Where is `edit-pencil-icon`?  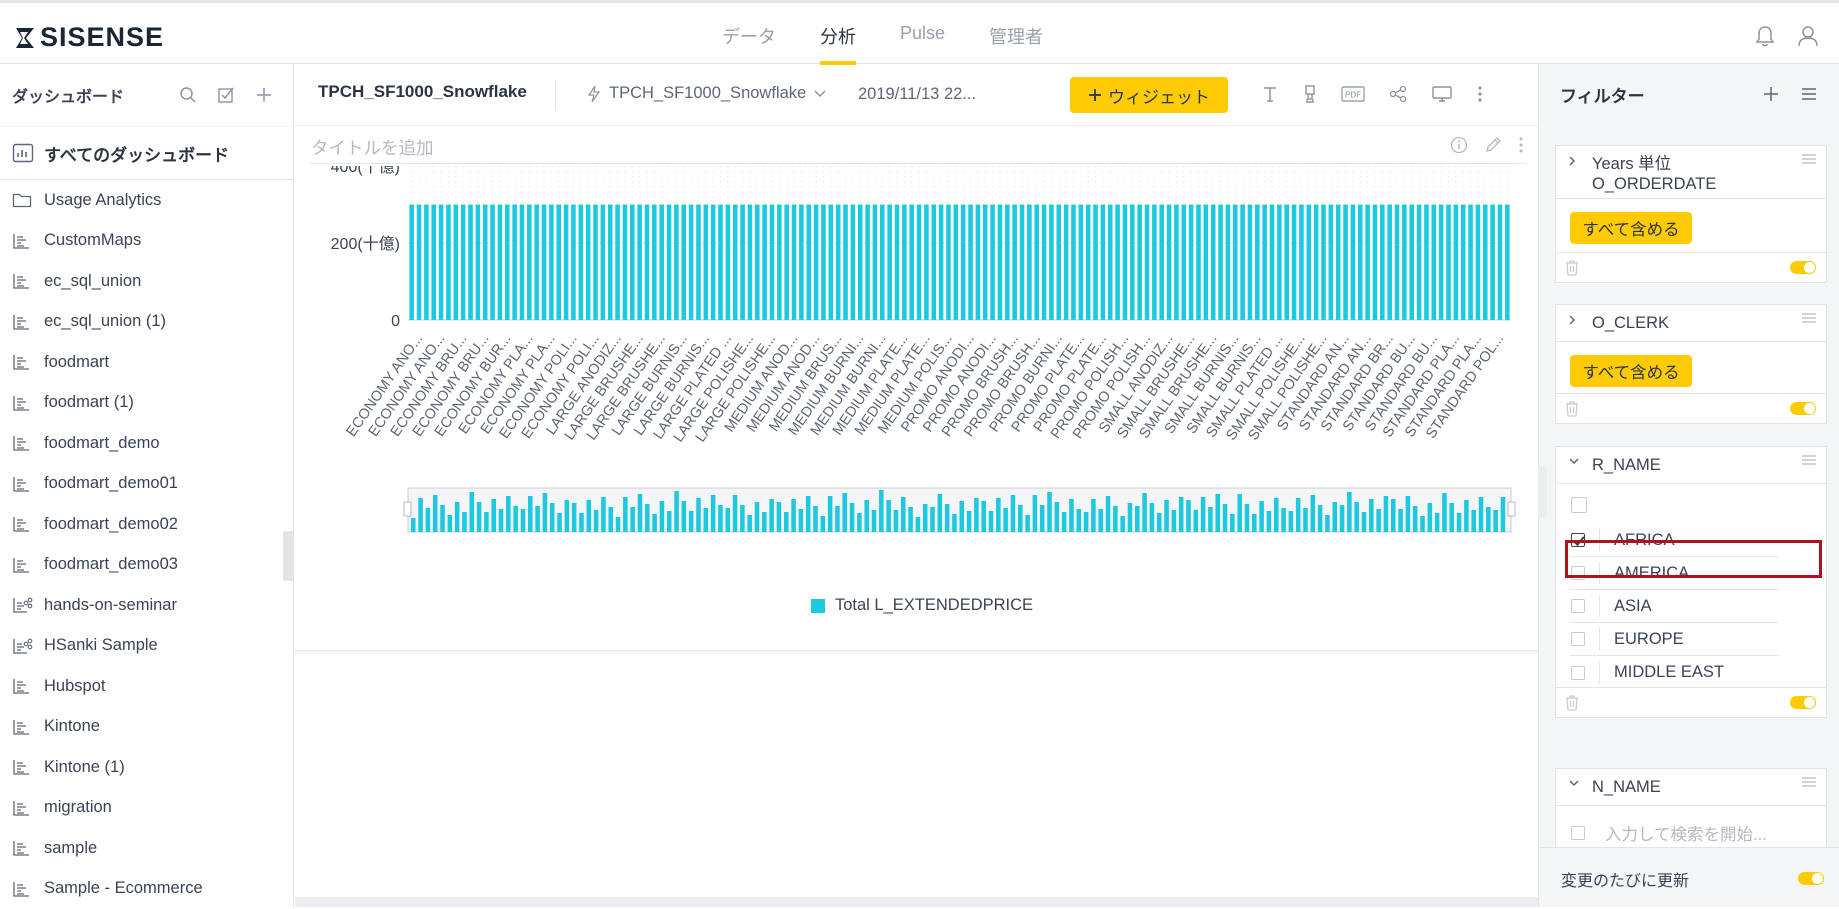 edit-pencil-icon is located at coordinates (1493, 145).